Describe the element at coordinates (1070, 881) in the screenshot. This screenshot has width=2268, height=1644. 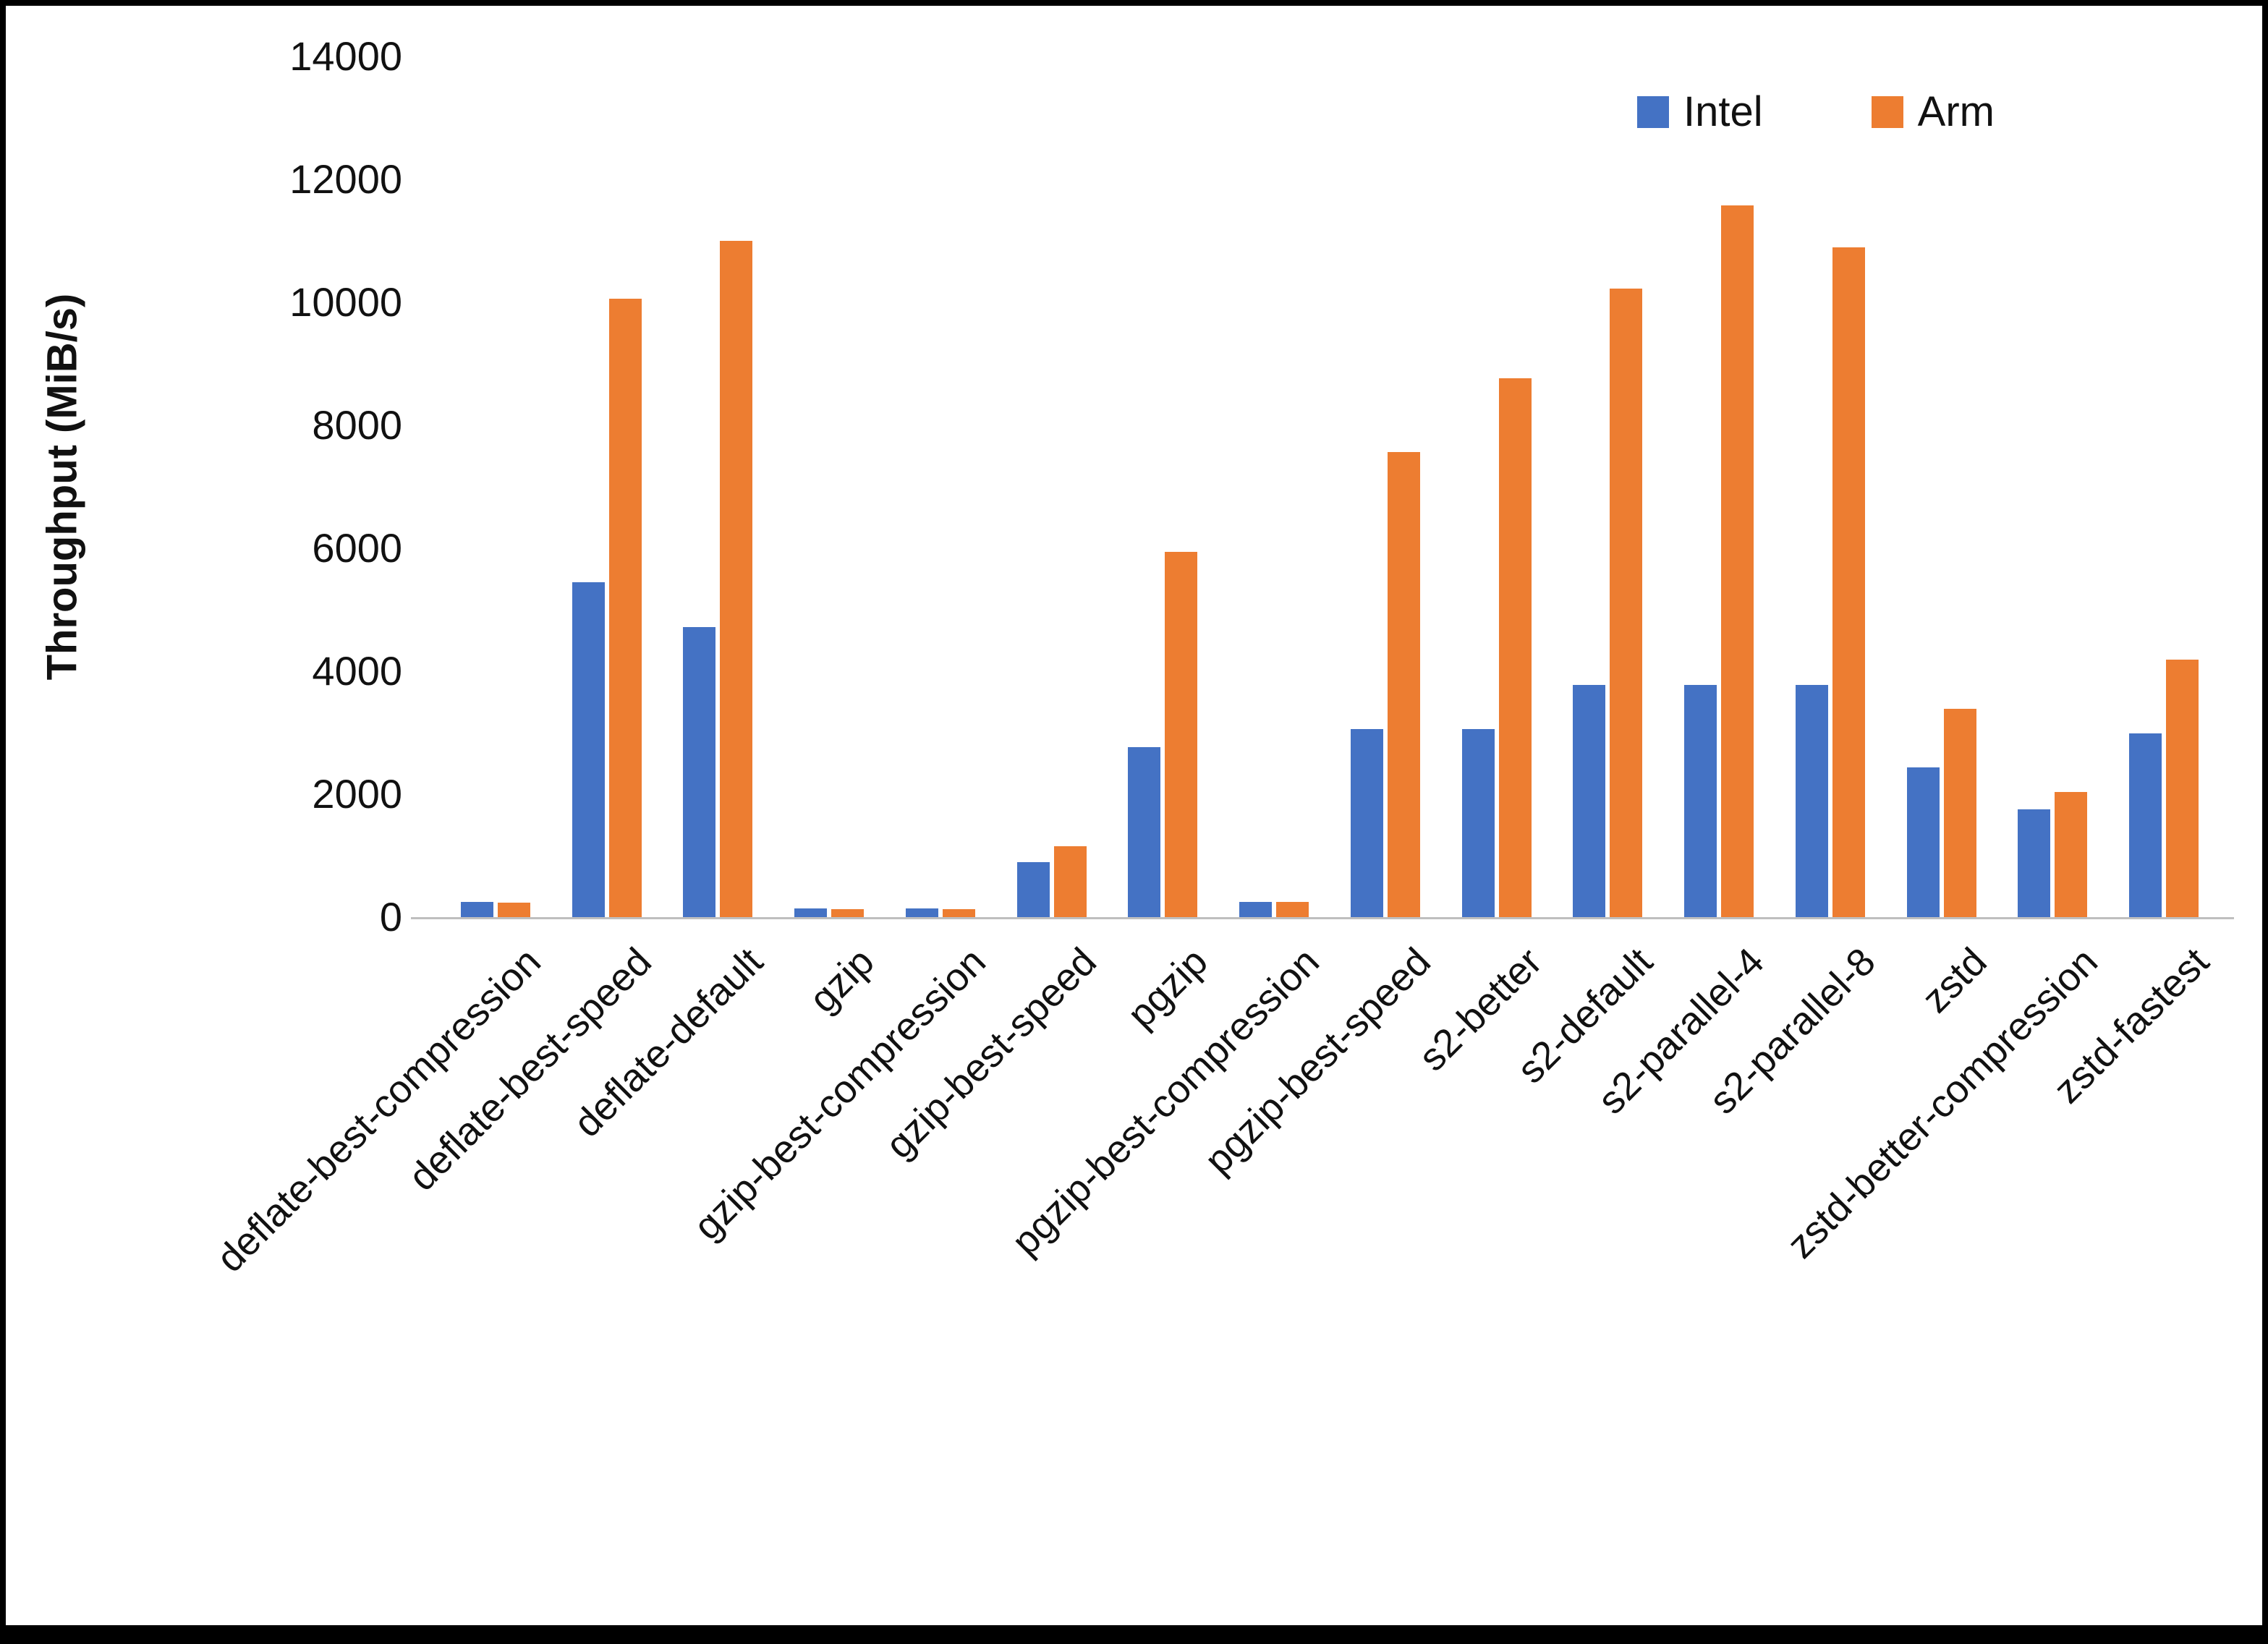
I see `bar-arm-gzip-best-speed` at that location.